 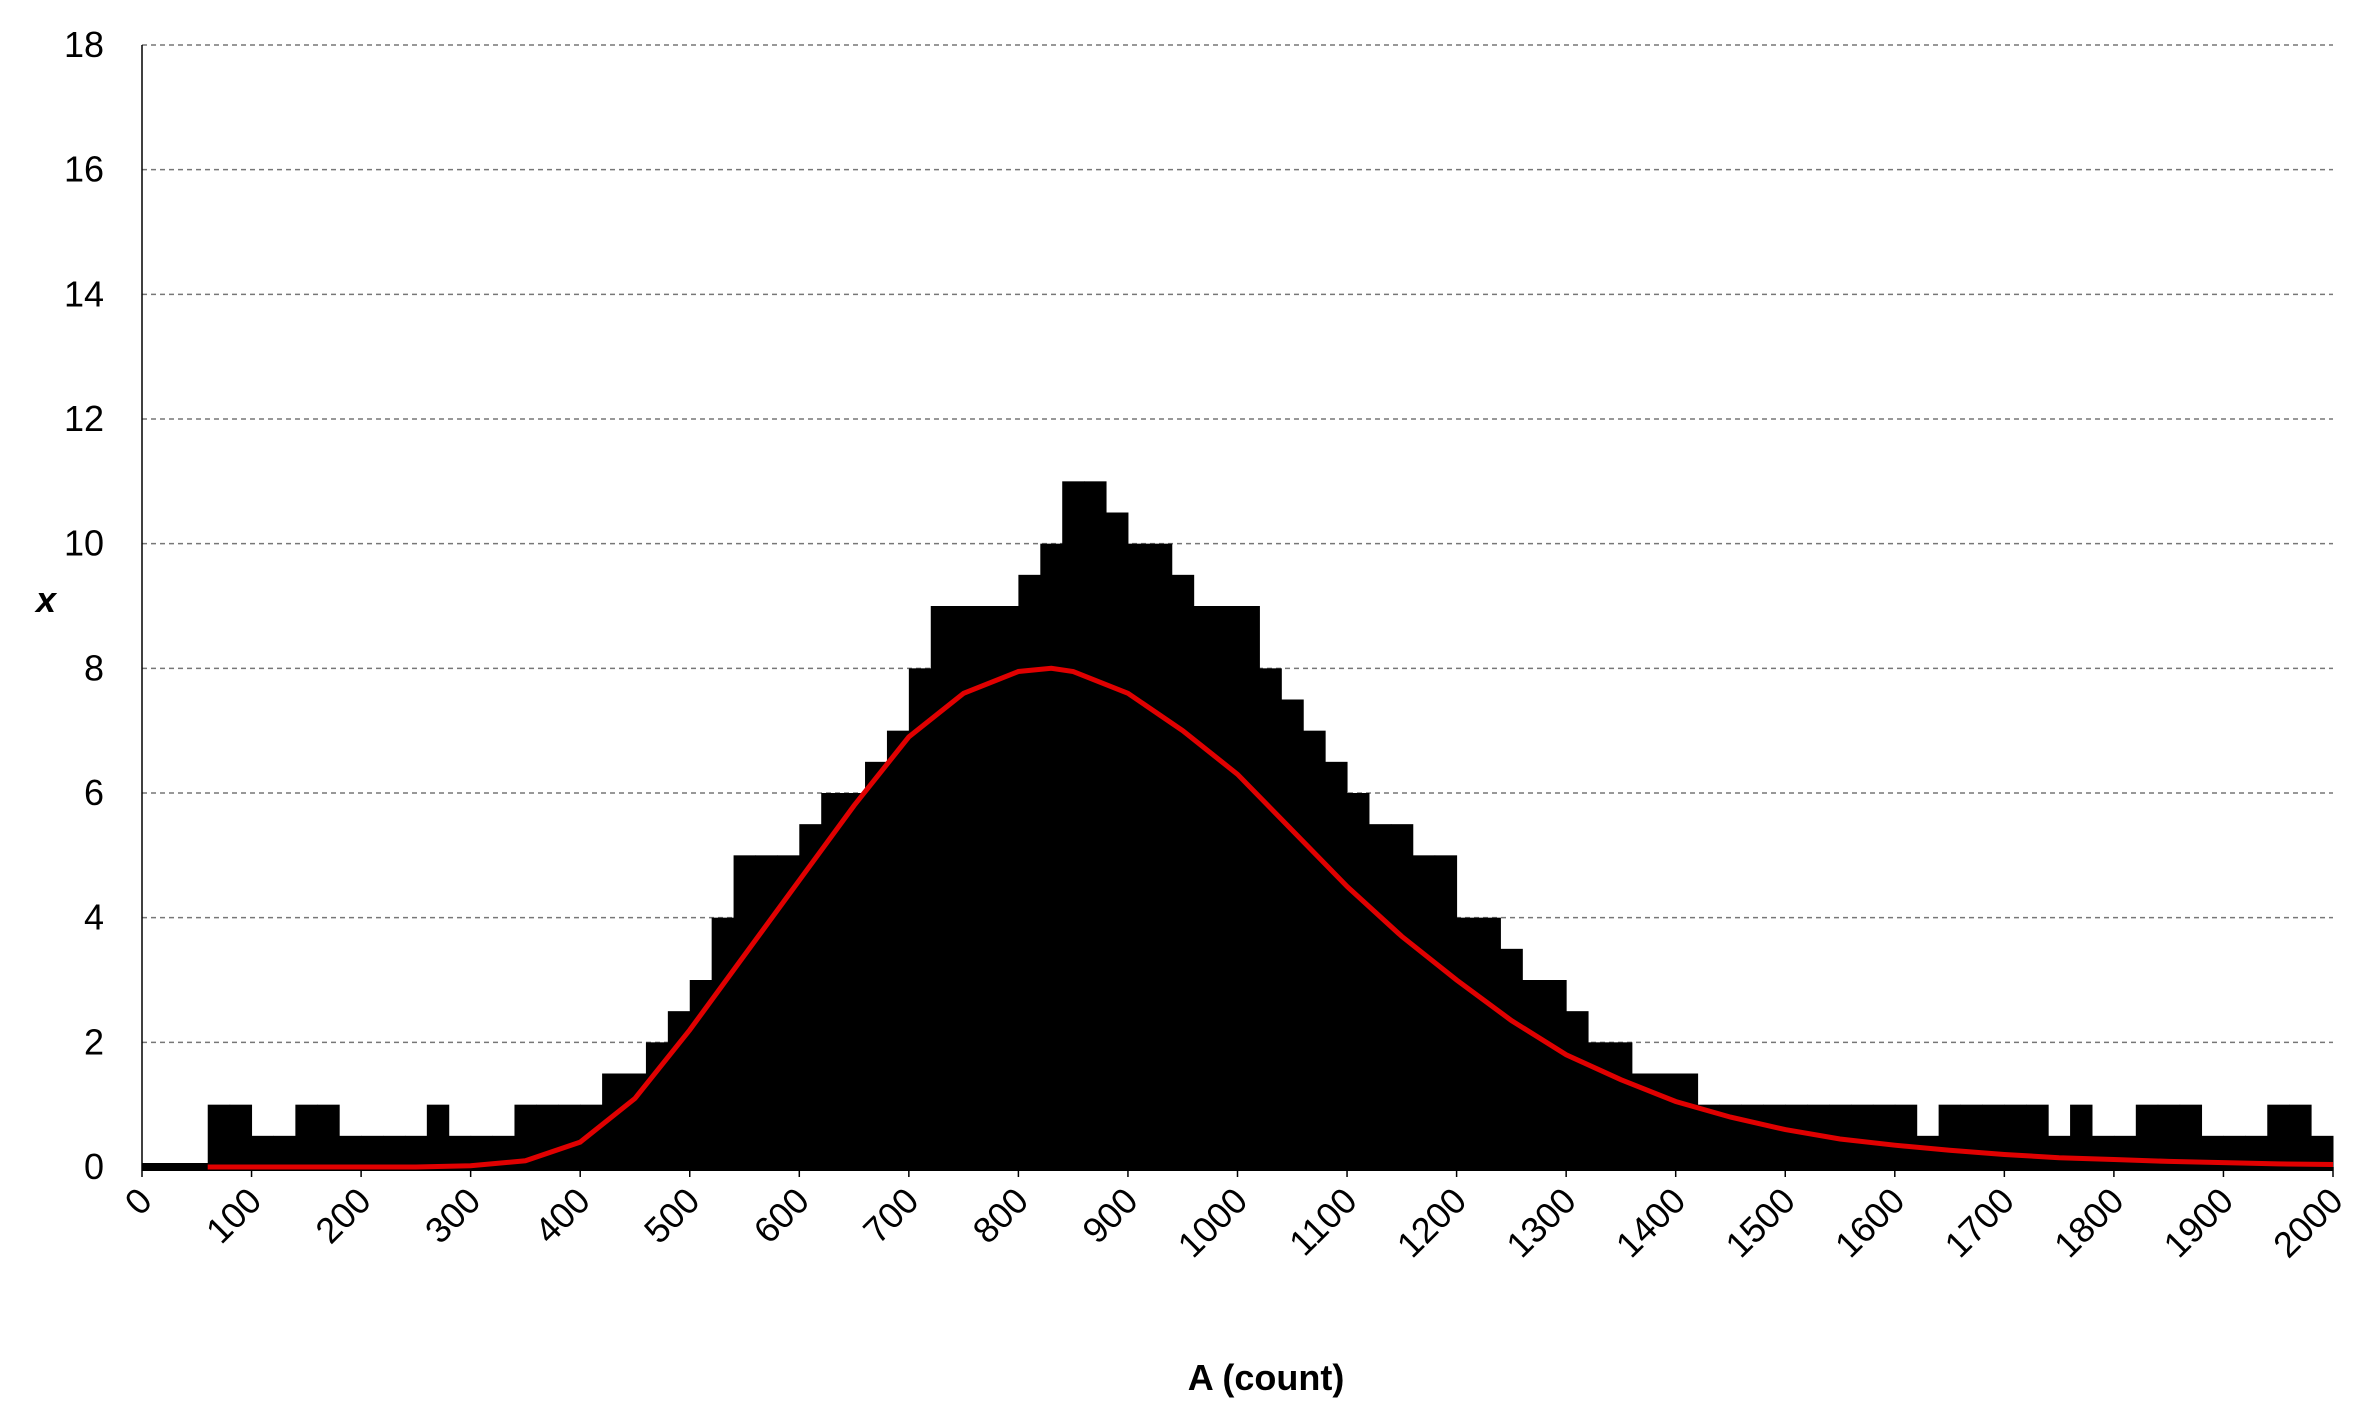 What do you see at coordinates (138, 1201) in the screenshot?
I see `x-tick-label: 0` at bounding box center [138, 1201].